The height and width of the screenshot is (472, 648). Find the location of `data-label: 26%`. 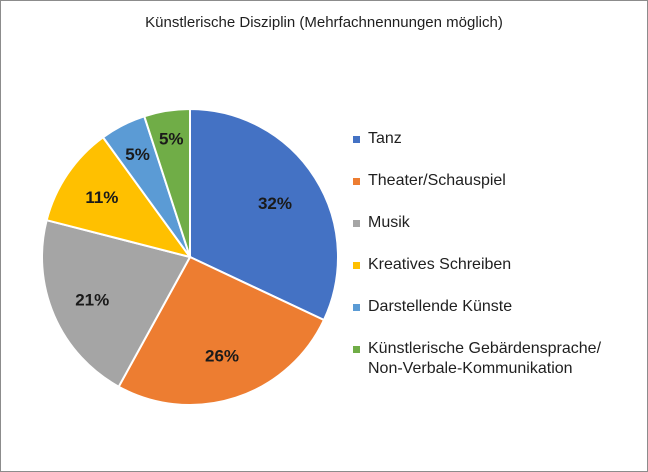

data-label: 26% is located at coordinates (222, 356).